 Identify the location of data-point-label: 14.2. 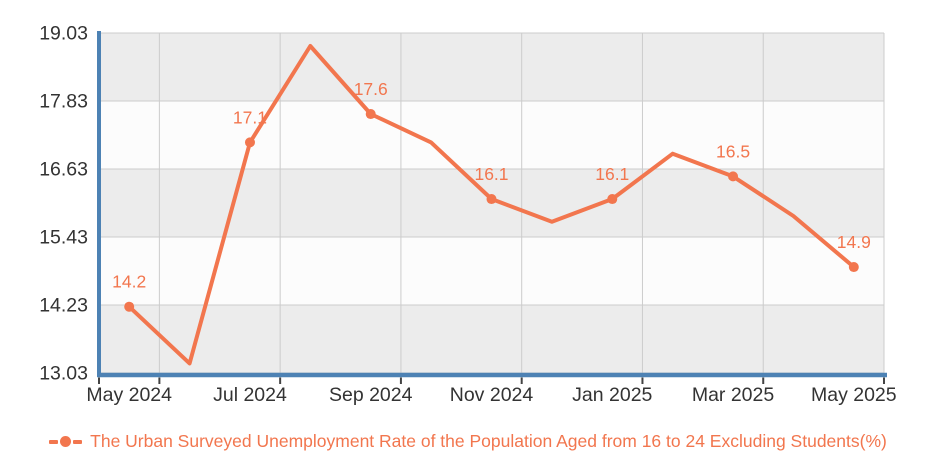
(129, 282).